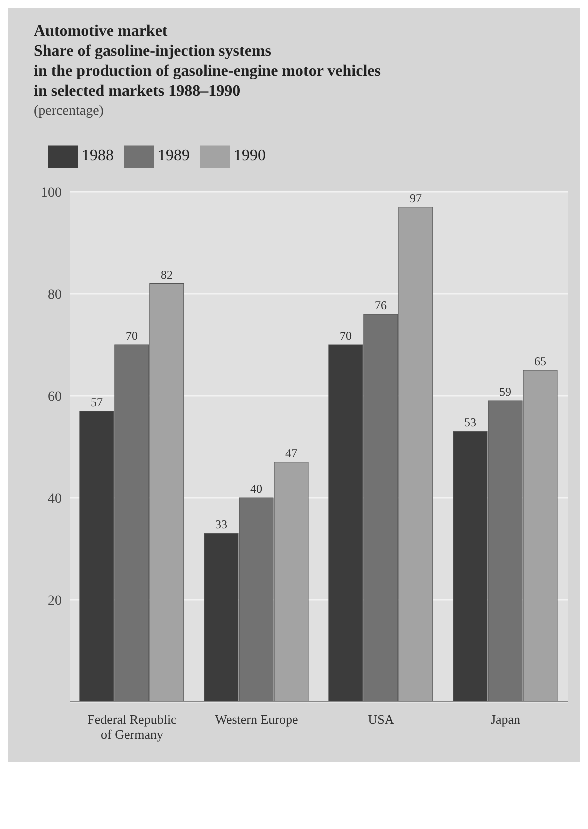 The height and width of the screenshot is (829, 588). What do you see at coordinates (55, 601) in the screenshot?
I see `y-tick-label: 20` at bounding box center [55, 601].